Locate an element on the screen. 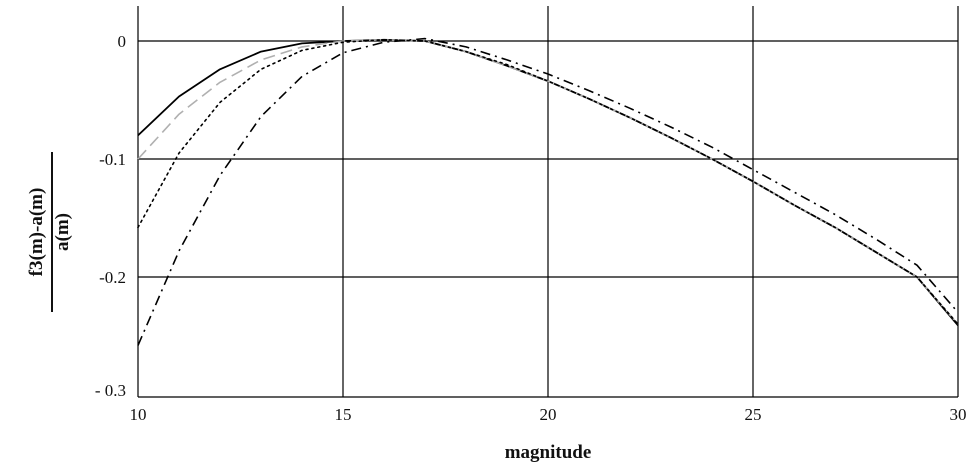 Image resolution: width=980 pixels, height=471 pixels. x-tick-label: 15 is located at coordinates (343, 414).